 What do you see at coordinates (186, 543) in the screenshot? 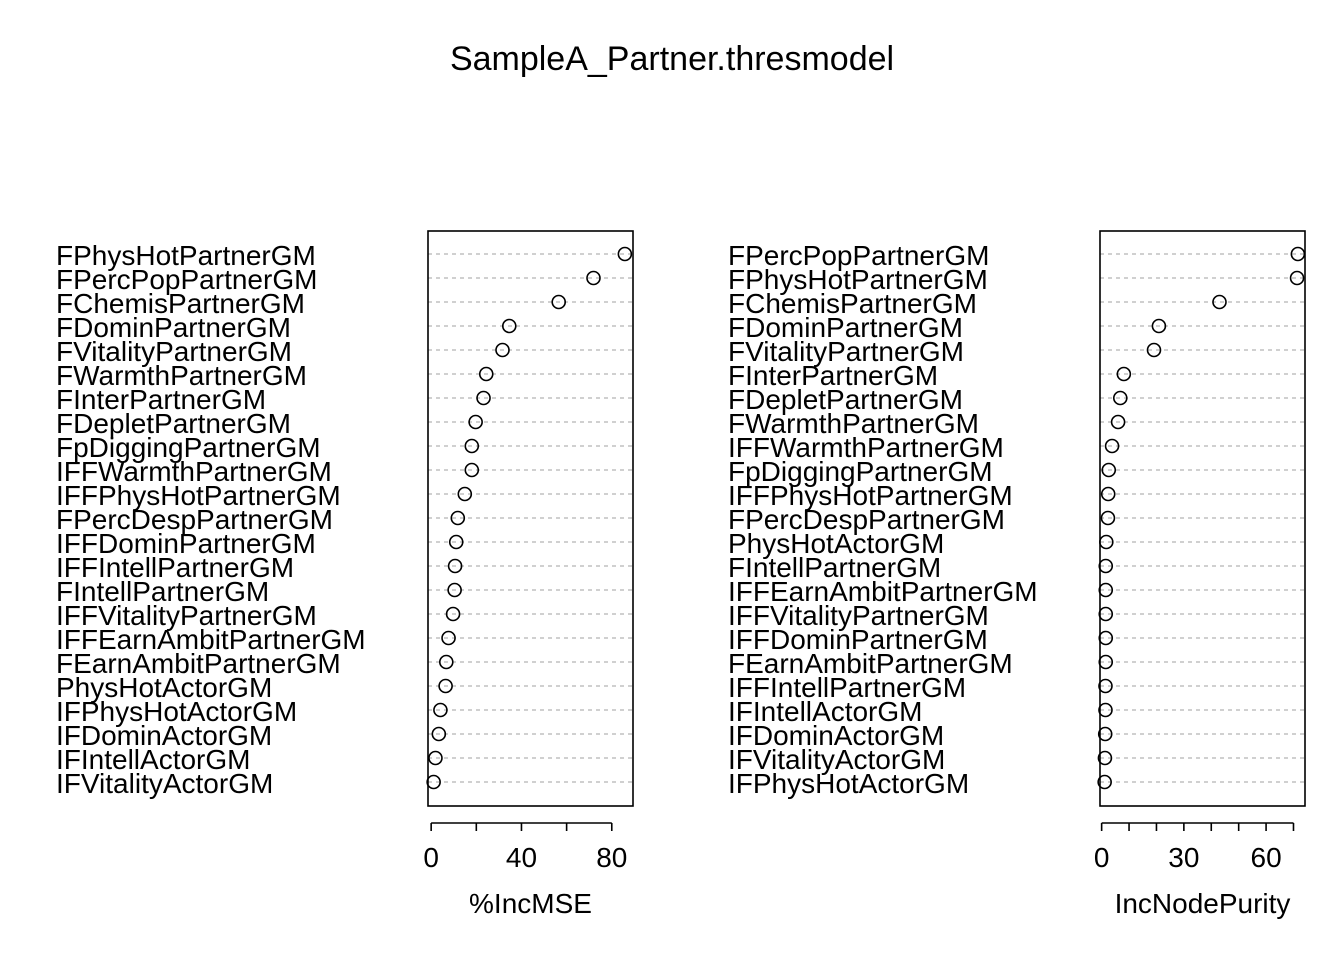
I see `row-label-incmse: IFFDominPartnerGM` at bounding box center [186, 543].